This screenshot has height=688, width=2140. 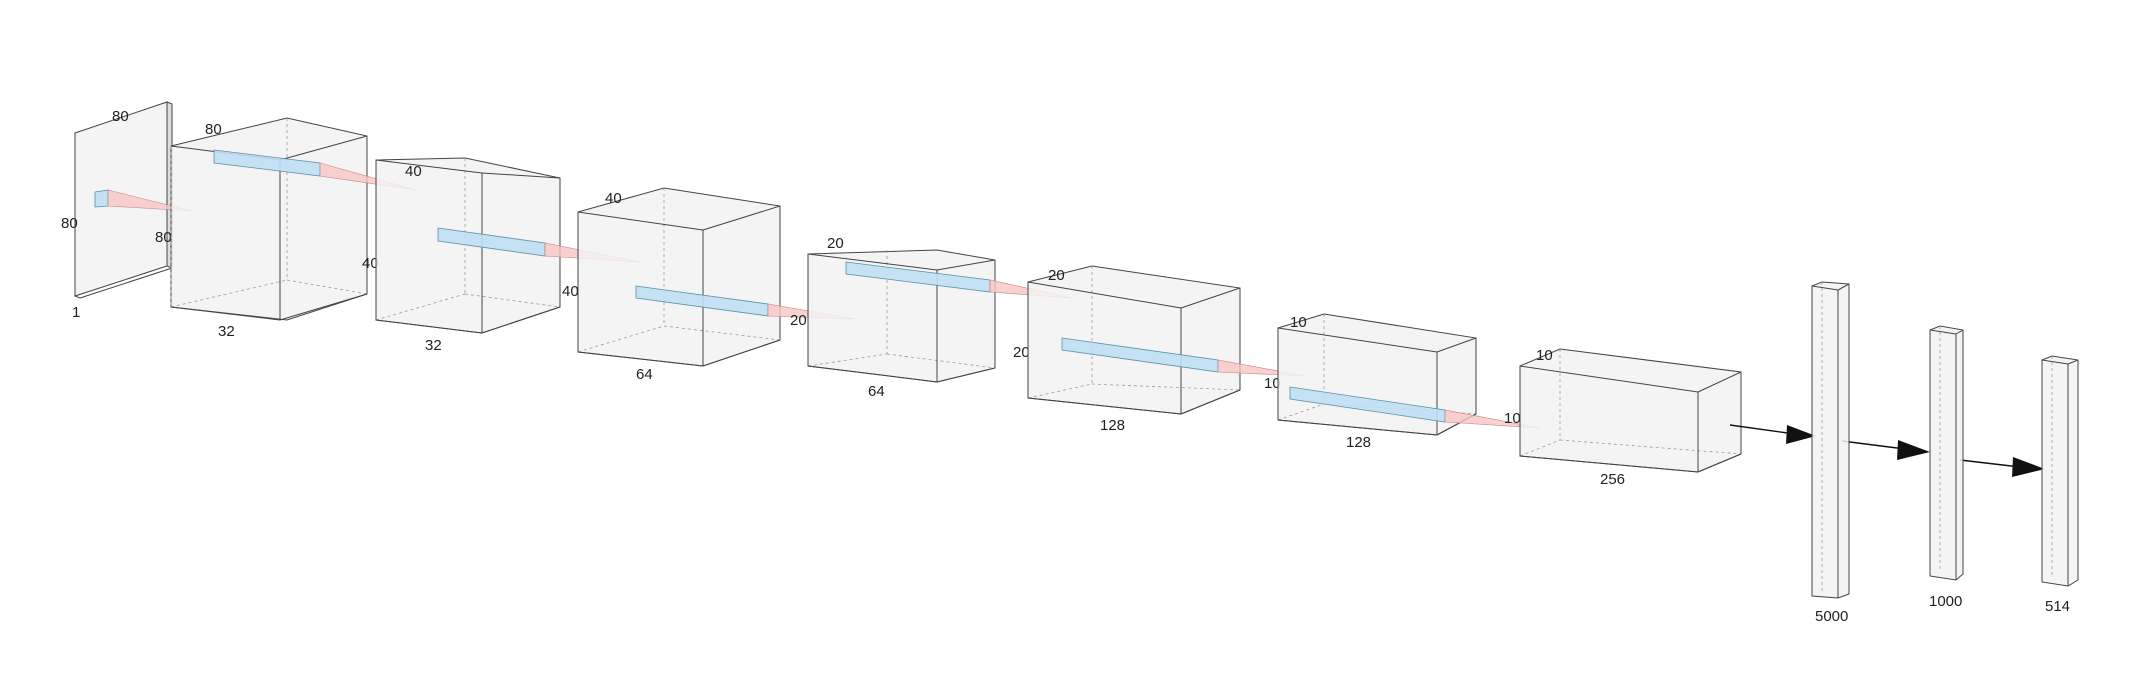 I want to click on conv3-side-label: 20, so click(x=798, y=320).